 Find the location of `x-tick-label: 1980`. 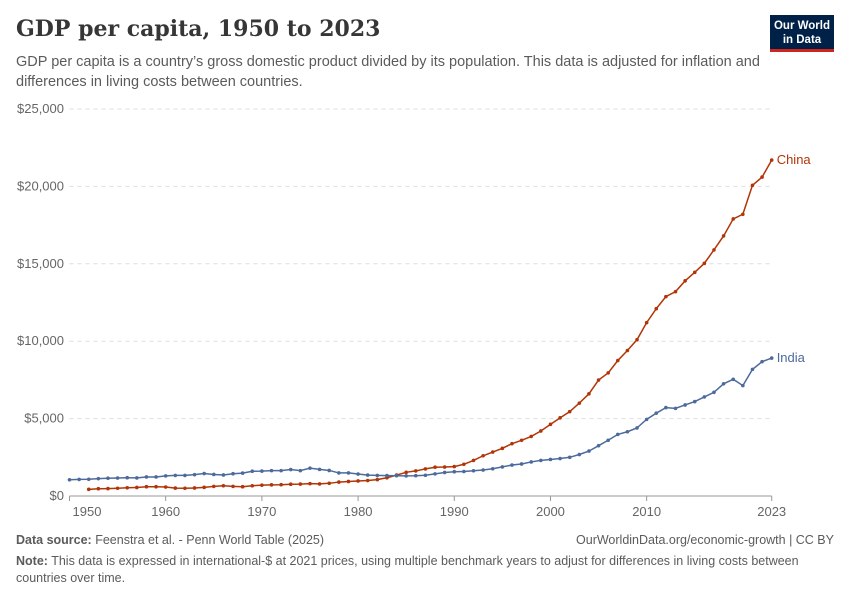

x-tick-label: 1980 is located at coordinates (358, 511).